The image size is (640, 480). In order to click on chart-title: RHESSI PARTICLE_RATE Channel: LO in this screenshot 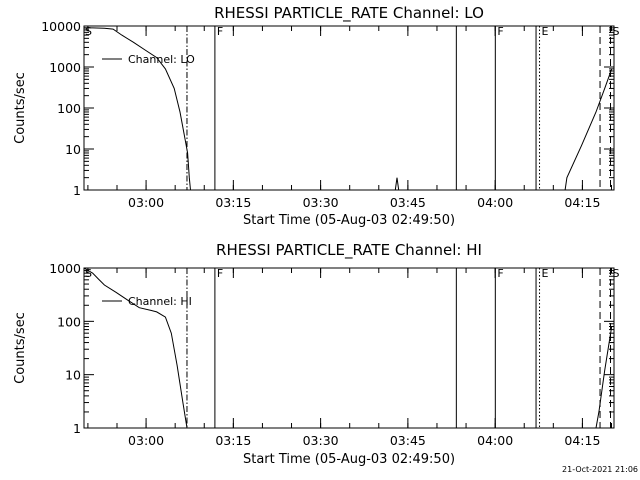, I will do `click(349, 13)`.